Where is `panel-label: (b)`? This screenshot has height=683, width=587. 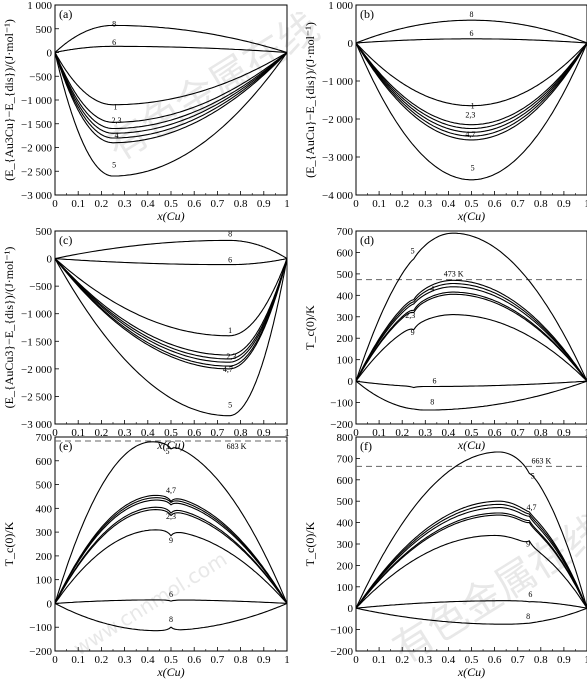 panel-label: (b) is located at coordinates (367, 14).